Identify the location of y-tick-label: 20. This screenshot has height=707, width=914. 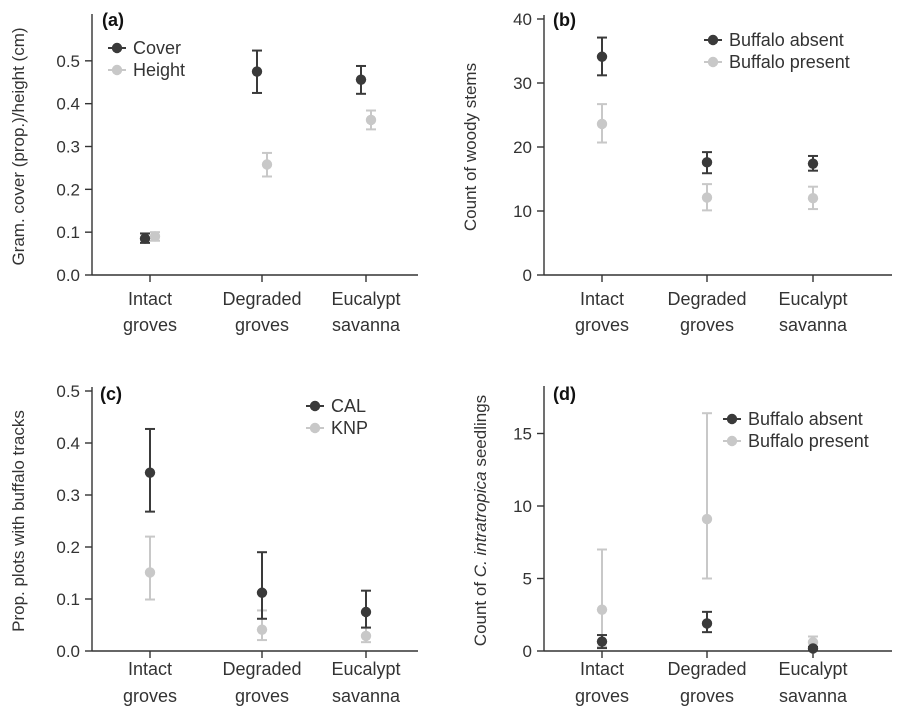
(522, 147).